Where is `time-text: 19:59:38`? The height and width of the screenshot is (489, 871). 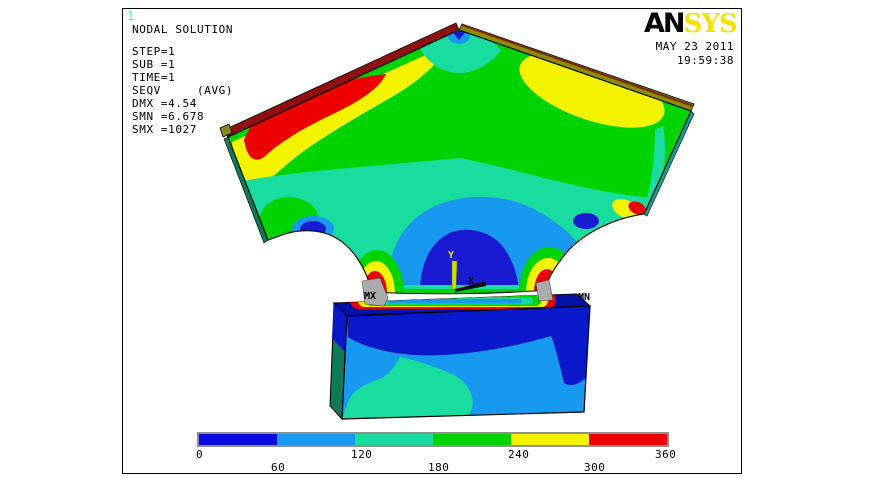
time-text: 19:59:38 is located at coordinates (705, 60).